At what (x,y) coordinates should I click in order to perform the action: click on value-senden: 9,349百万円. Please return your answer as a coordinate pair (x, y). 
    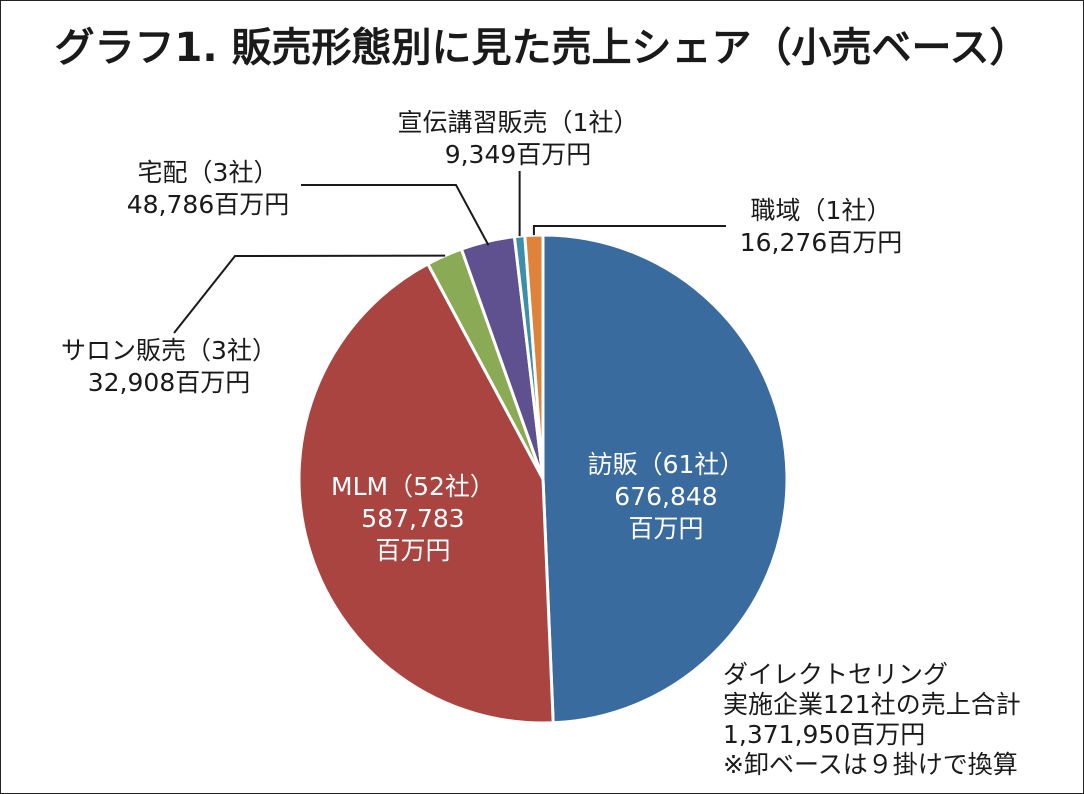
    Looking at the image, I should click on (518, 154).